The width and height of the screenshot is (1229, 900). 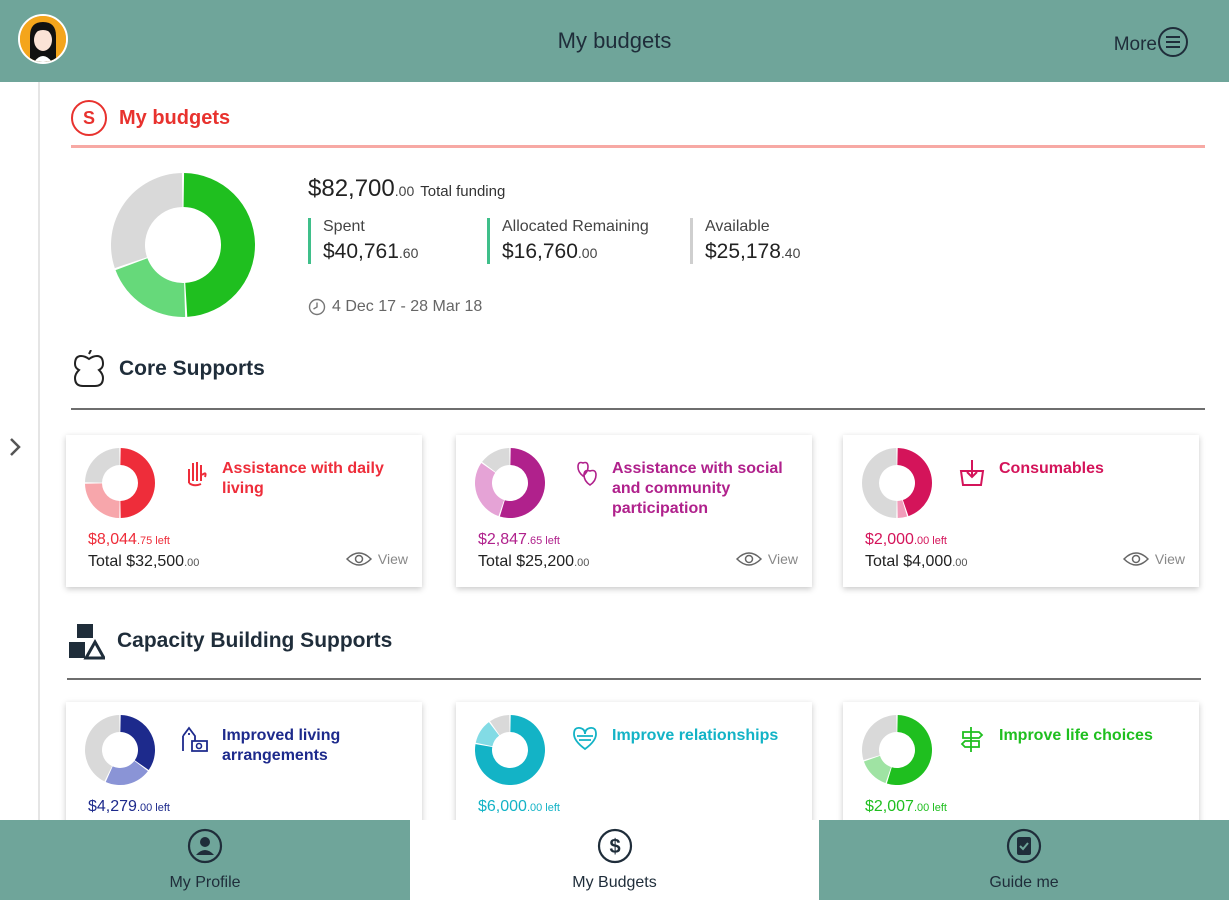 What do you see at coordinates (129, 806) in the screenshot?
I see `card-amount-left: $4,279.00 left` at bounding box center [129, 806].